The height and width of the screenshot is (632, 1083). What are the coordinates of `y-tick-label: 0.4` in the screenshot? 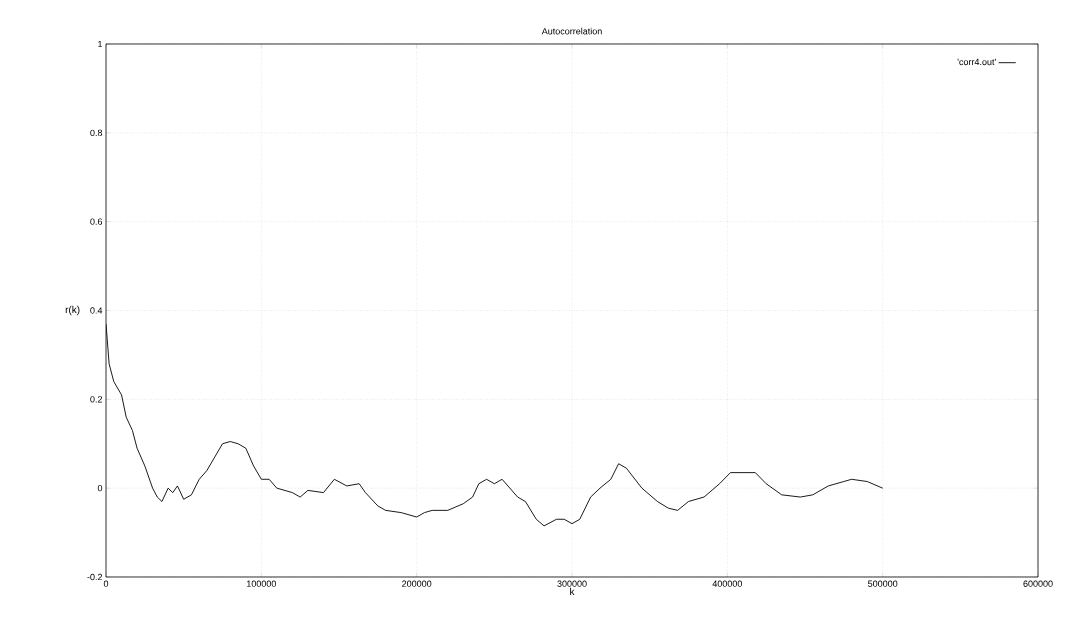 It's located at (96, 310).